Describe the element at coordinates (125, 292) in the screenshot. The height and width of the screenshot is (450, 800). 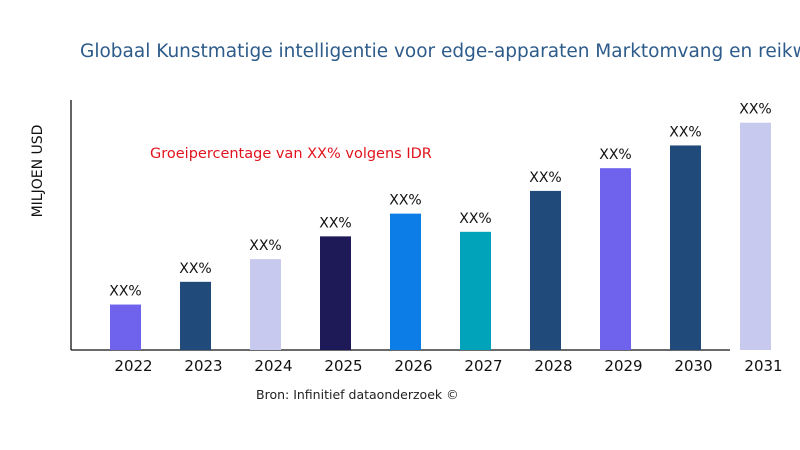
I see `data-label-2022: XX%` at that location.